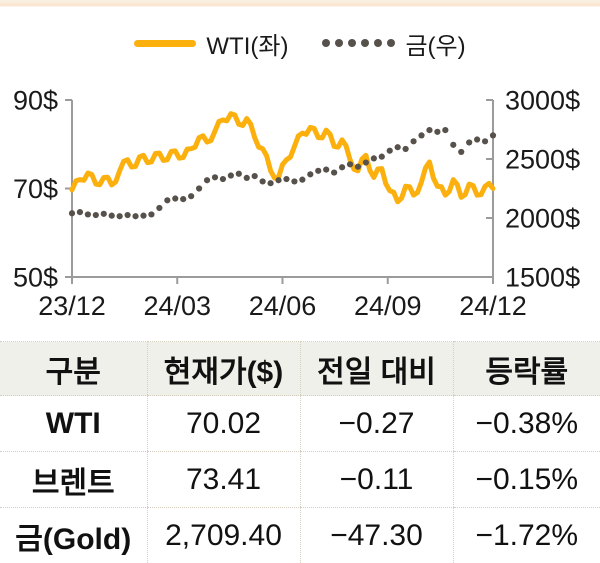 The width and height of the screenshot is (600, 563). Describe the element at coordinates (300, 43) in the screenshot. I see `chart-legend: WTI(좌) 금(우)` at that location.